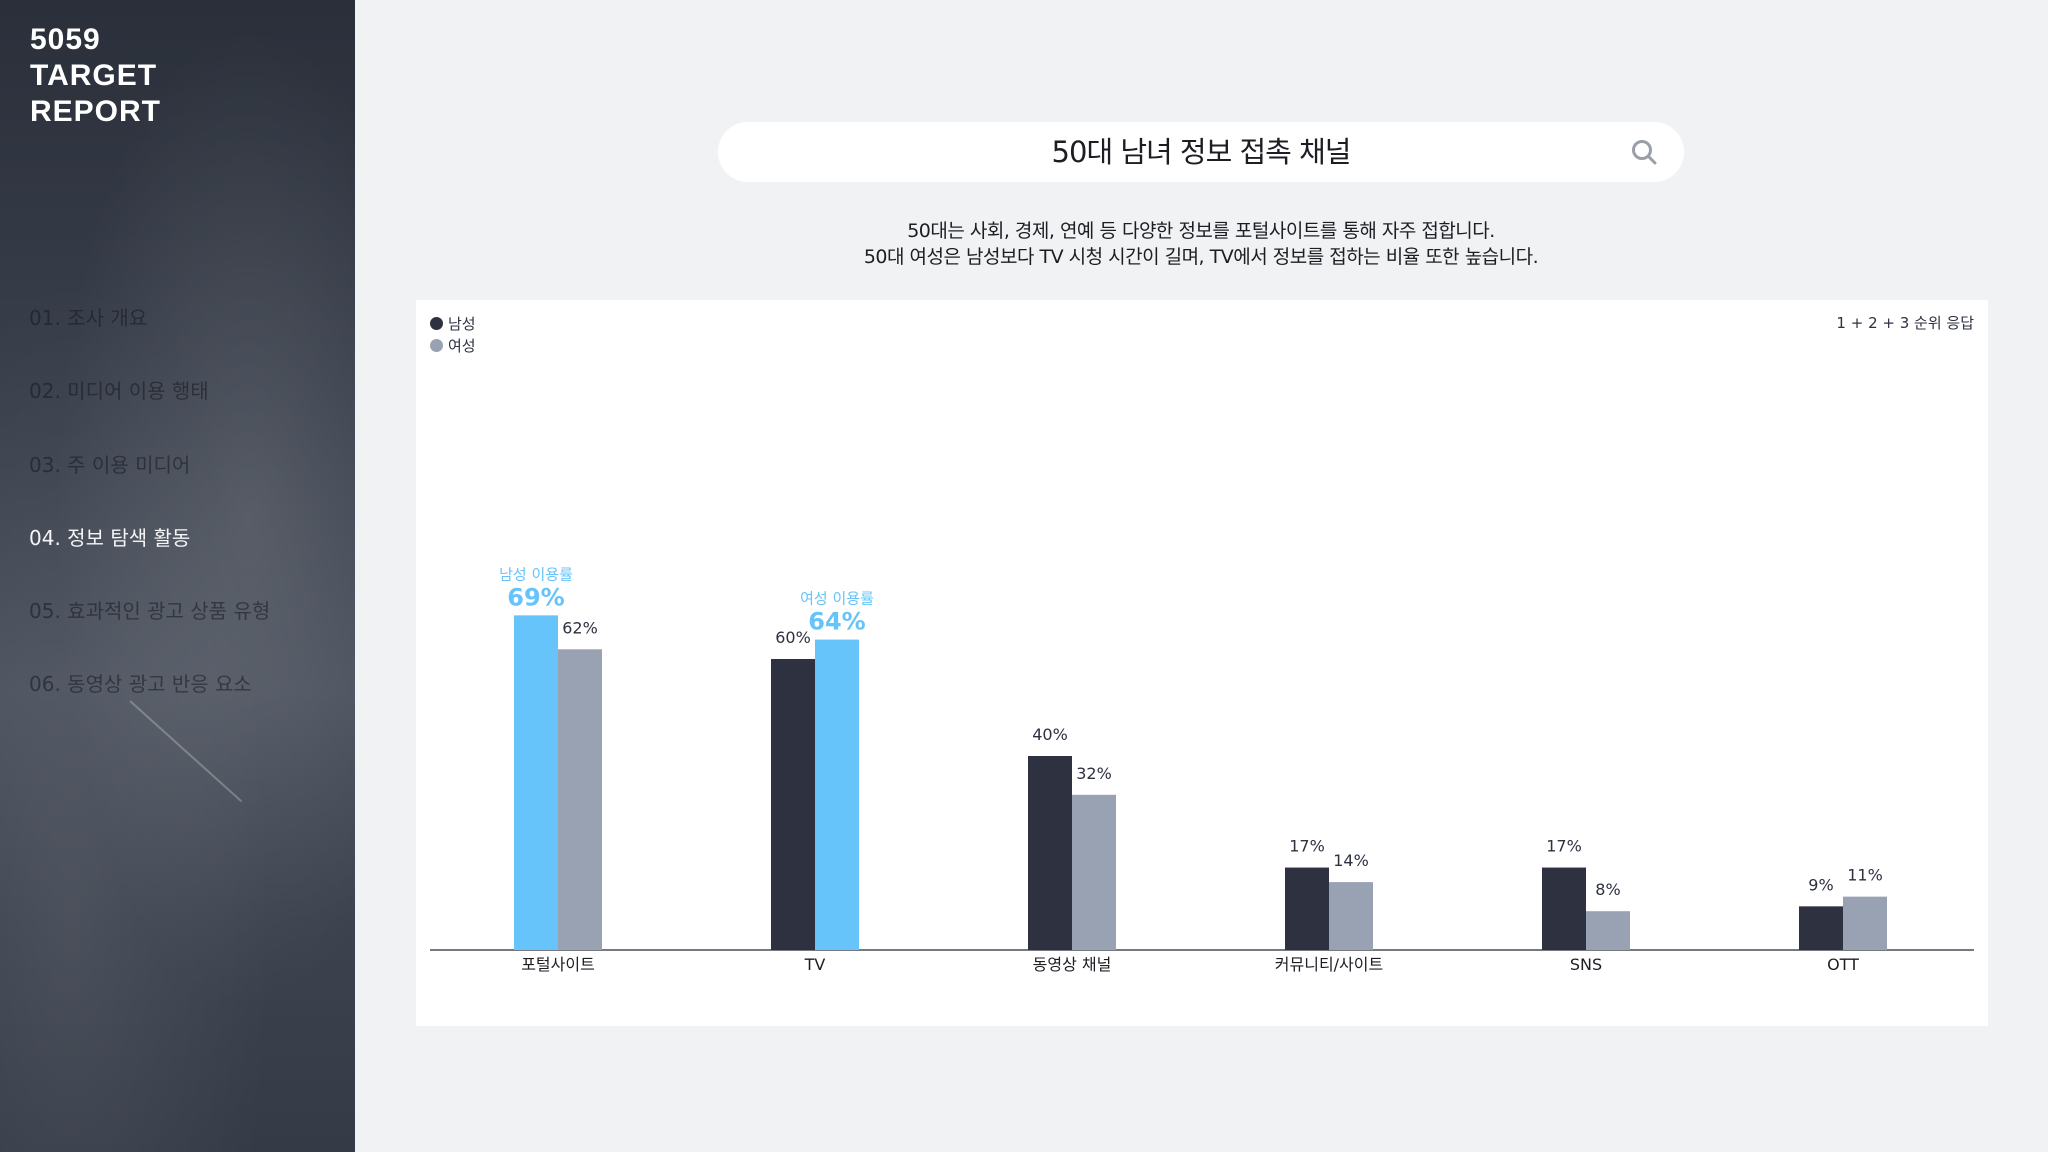 This screenshot has height=1152, width=2048. Describe the element at coordinates (96, 111) in the screenshot. I see `brand-line-3: REPORT` at that location.